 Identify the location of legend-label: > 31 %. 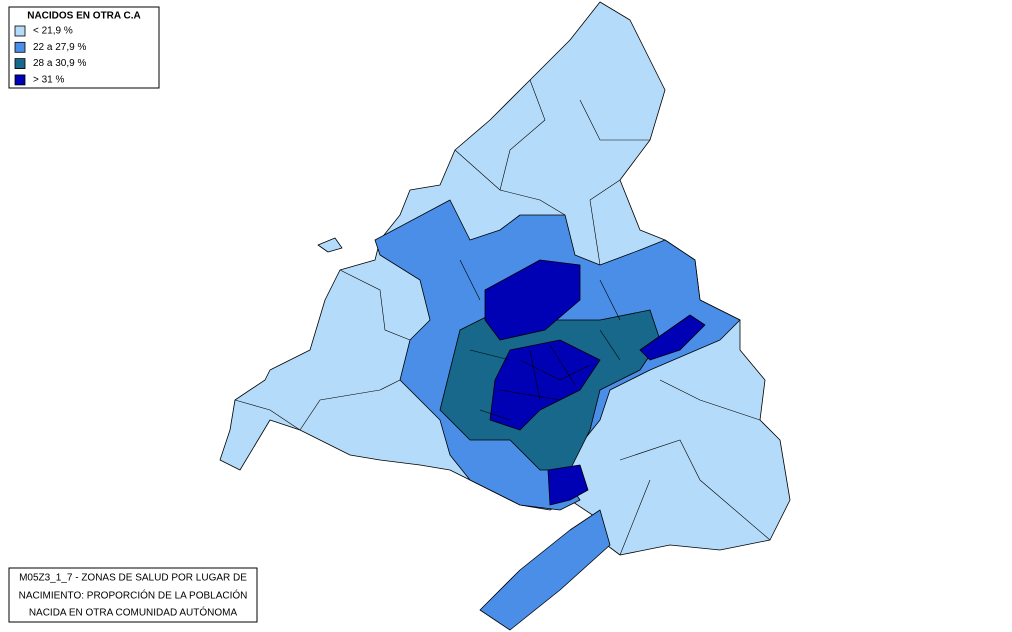
(49, 80).